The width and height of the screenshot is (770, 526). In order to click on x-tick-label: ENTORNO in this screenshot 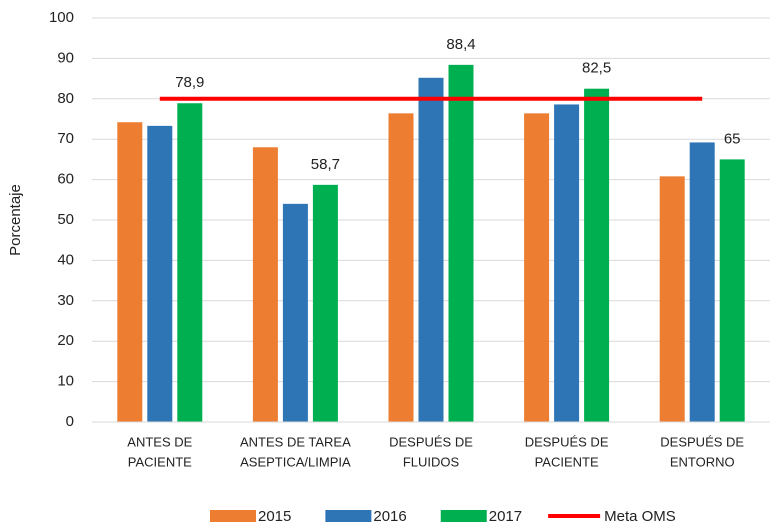, I will do `click(702, 461)`.